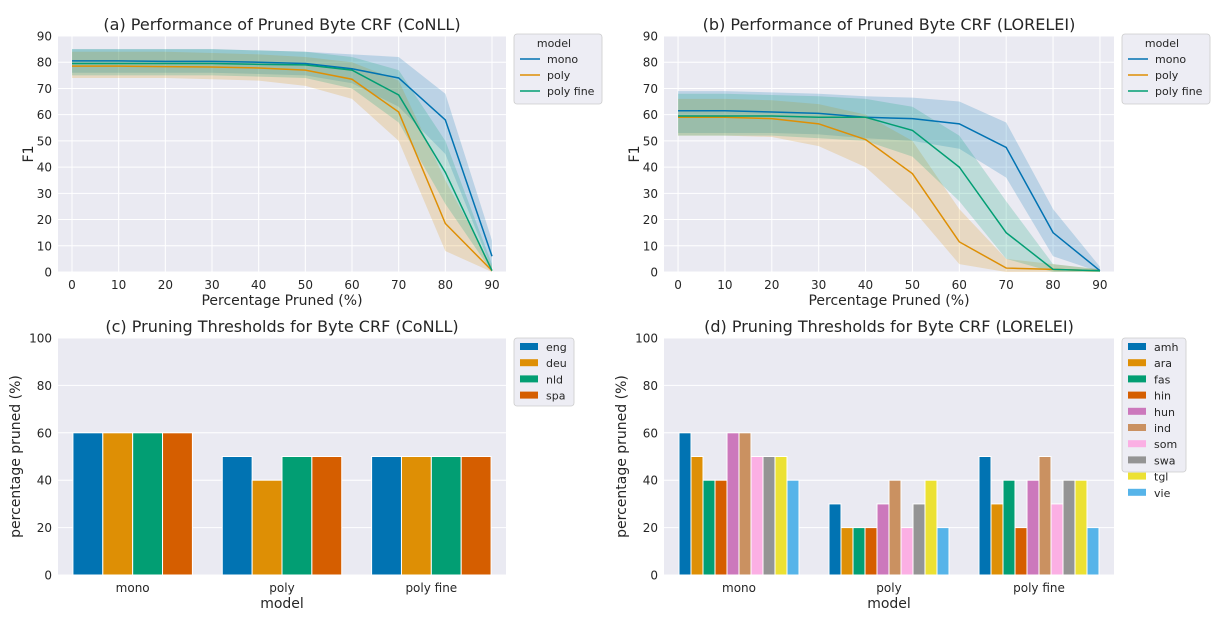 The height and width of the screenshot is (618, 1228). I want to click on legend-label: poly fine, so click(1179, 91).